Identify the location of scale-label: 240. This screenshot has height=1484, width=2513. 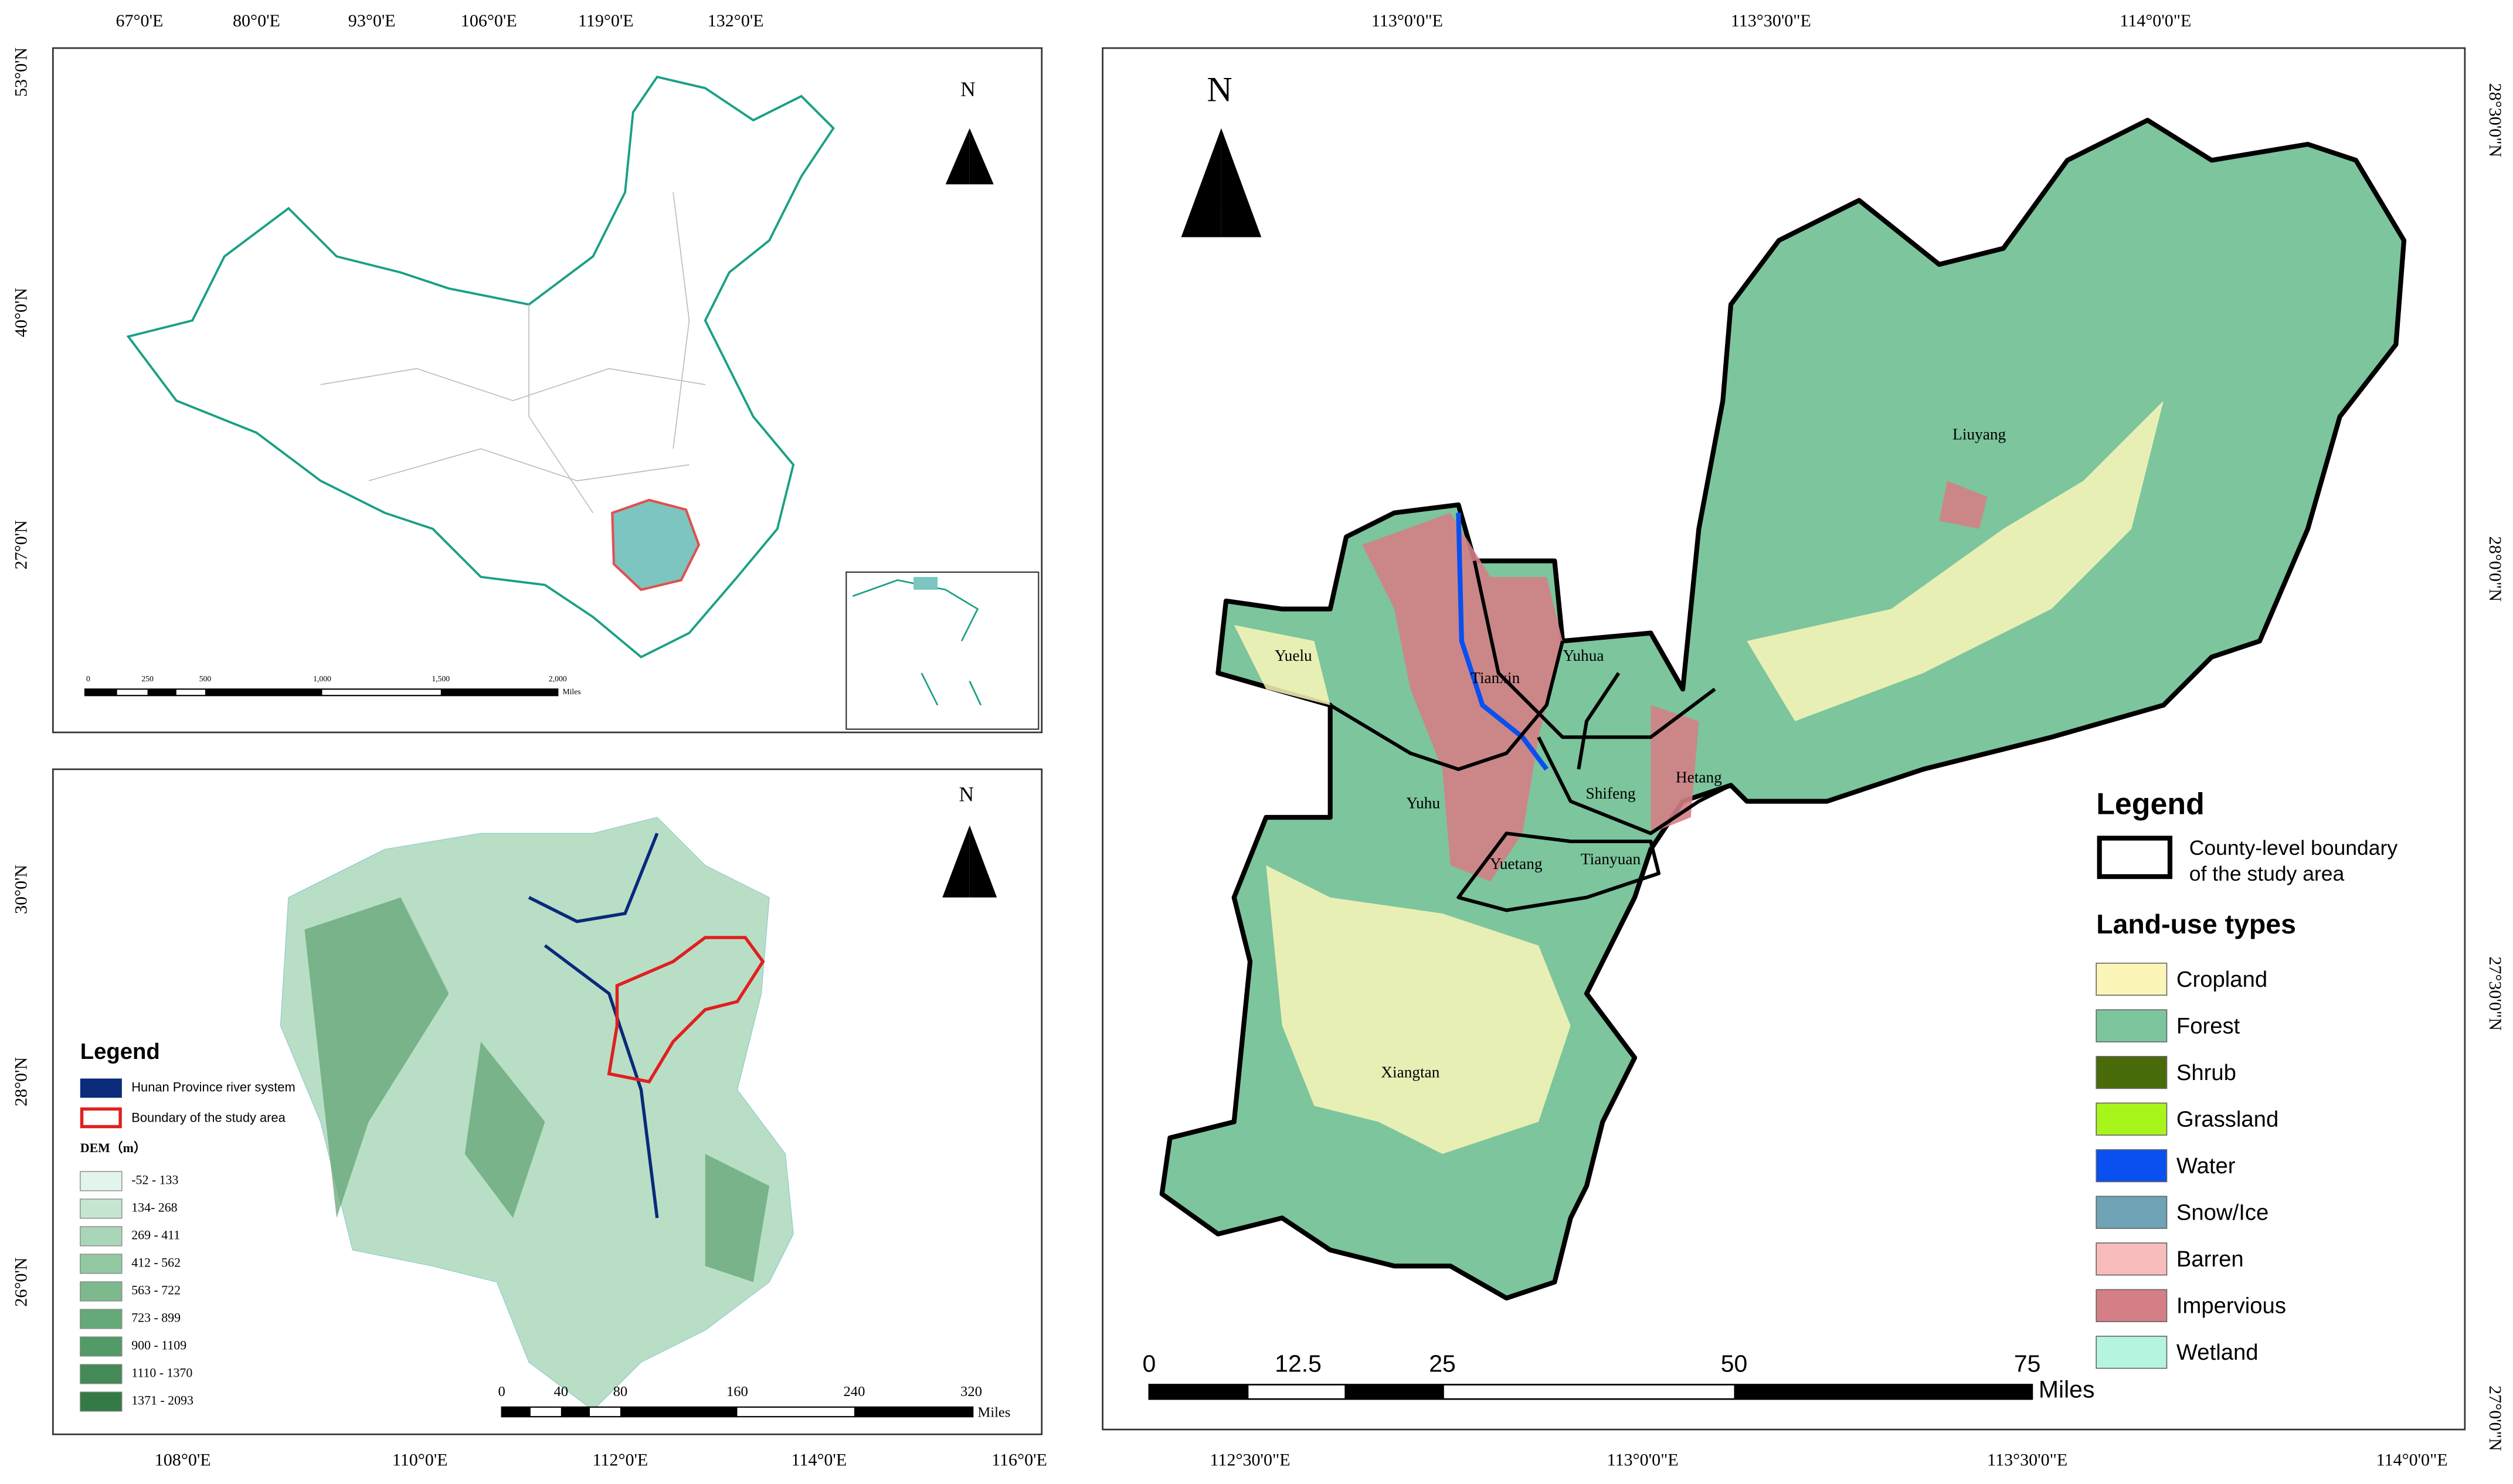
(854, 1392).